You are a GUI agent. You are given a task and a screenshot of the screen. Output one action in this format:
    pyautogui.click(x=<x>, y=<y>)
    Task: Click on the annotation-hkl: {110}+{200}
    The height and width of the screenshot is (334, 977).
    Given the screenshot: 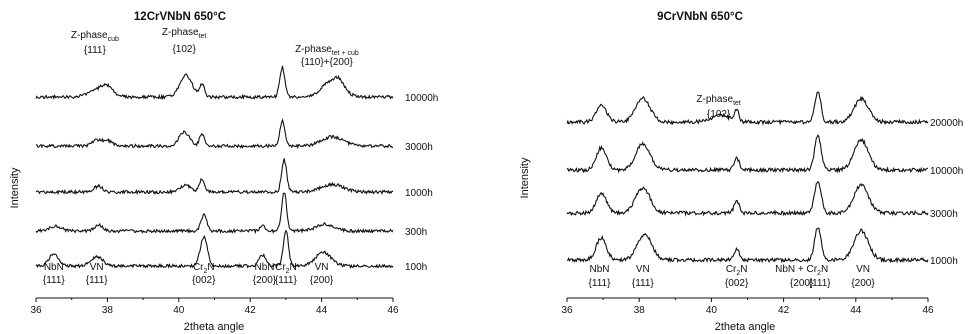 What is the action you would take?
    pyautogui.click(x=327, y=62)
    